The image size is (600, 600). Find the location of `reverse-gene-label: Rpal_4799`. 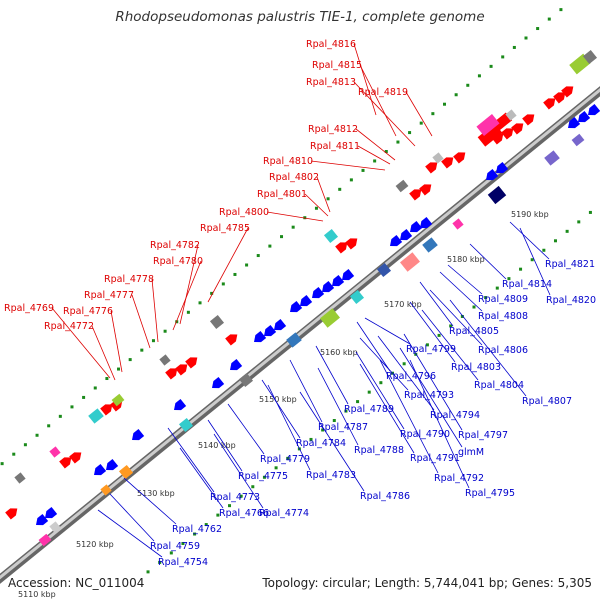

reverse-gene-label: Rpal_4799 is located at coordinates (431, 349).